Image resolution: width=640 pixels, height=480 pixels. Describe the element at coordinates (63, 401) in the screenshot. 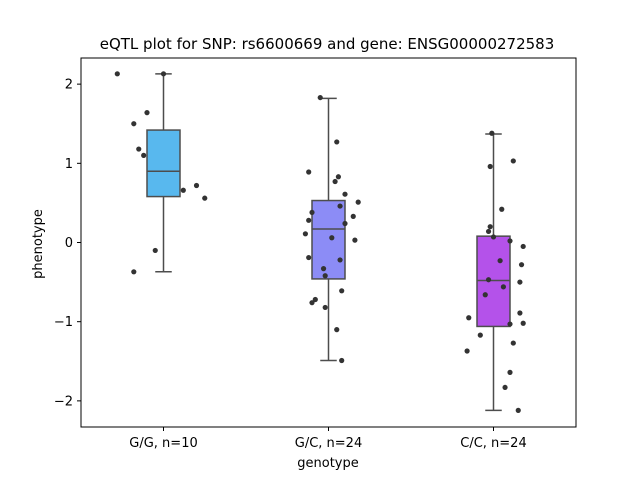

I see `y-tick-label: −2` at that location.